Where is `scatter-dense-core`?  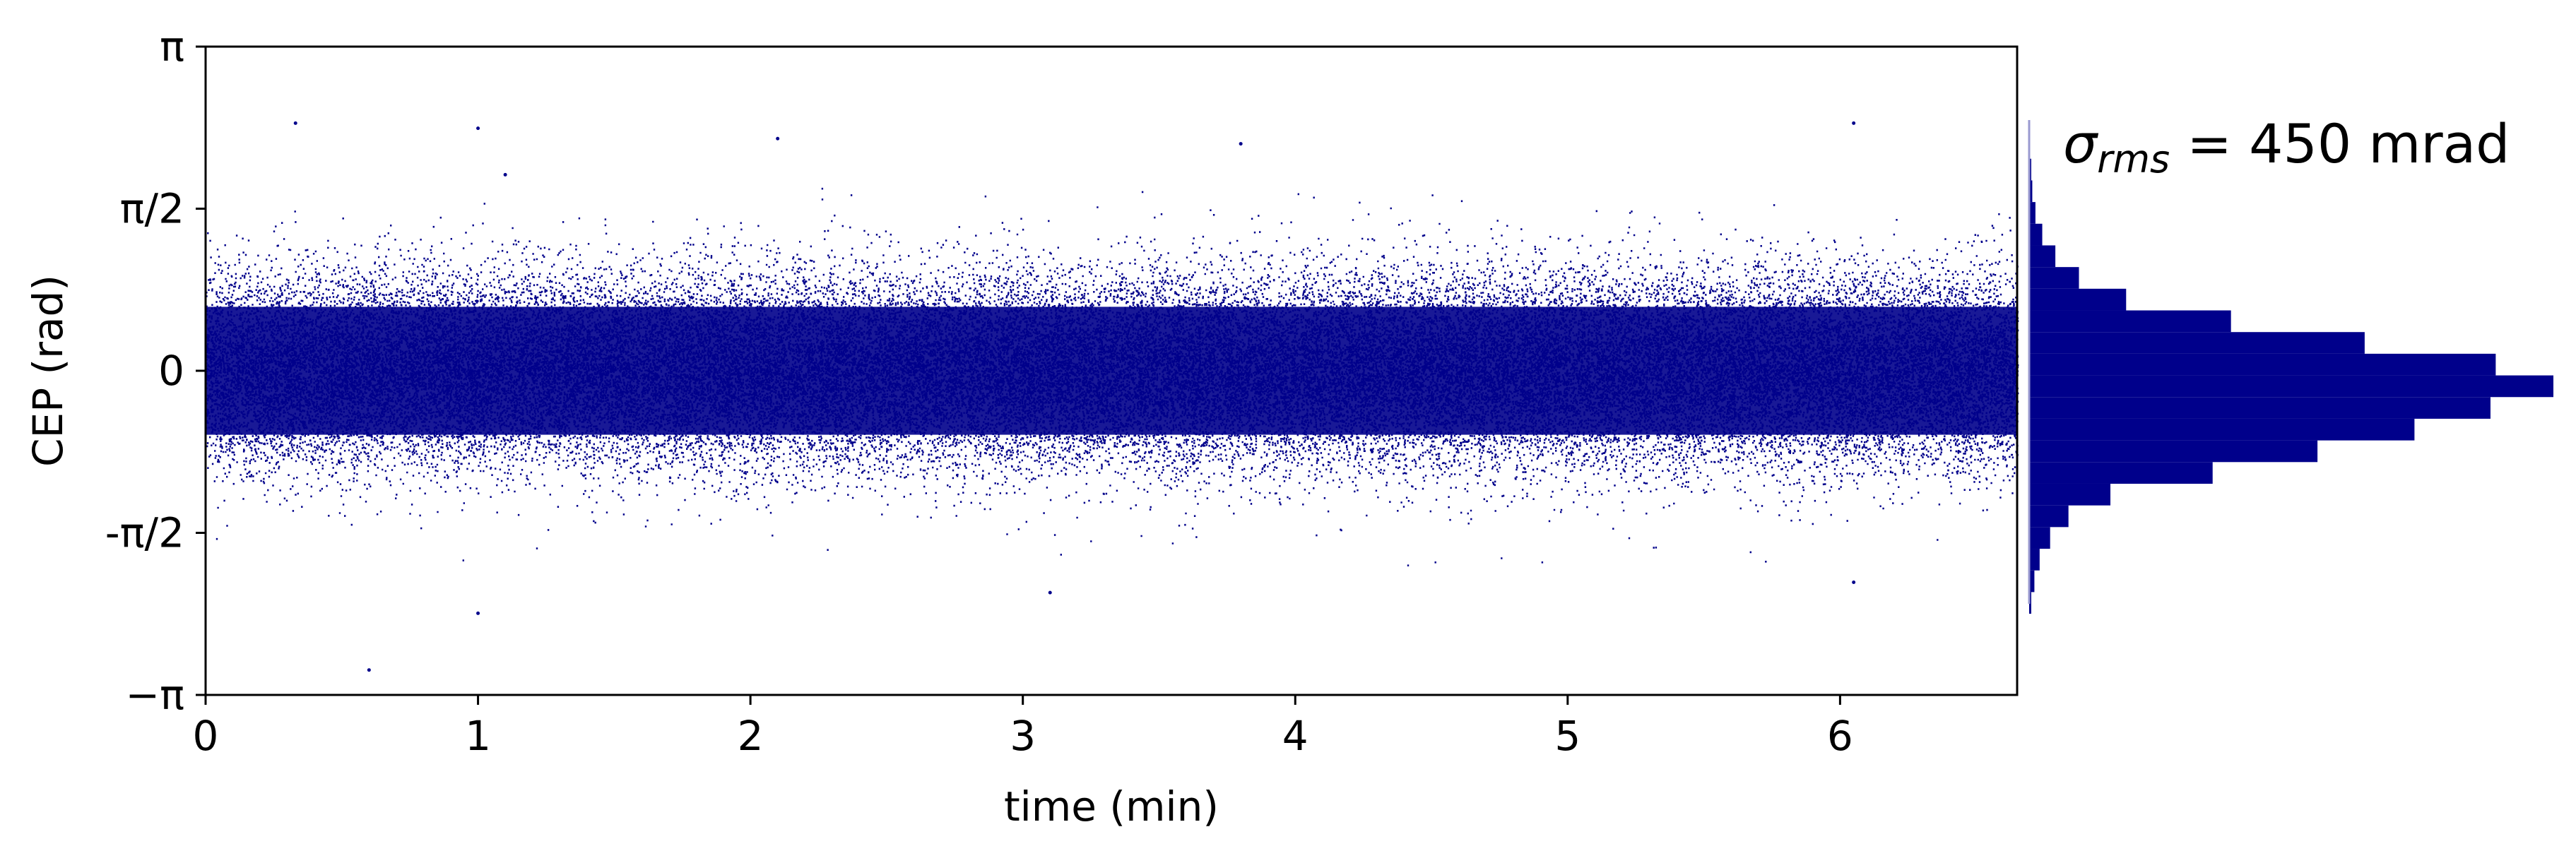 scatter-dense-core is located at coordinates (1111, 371).